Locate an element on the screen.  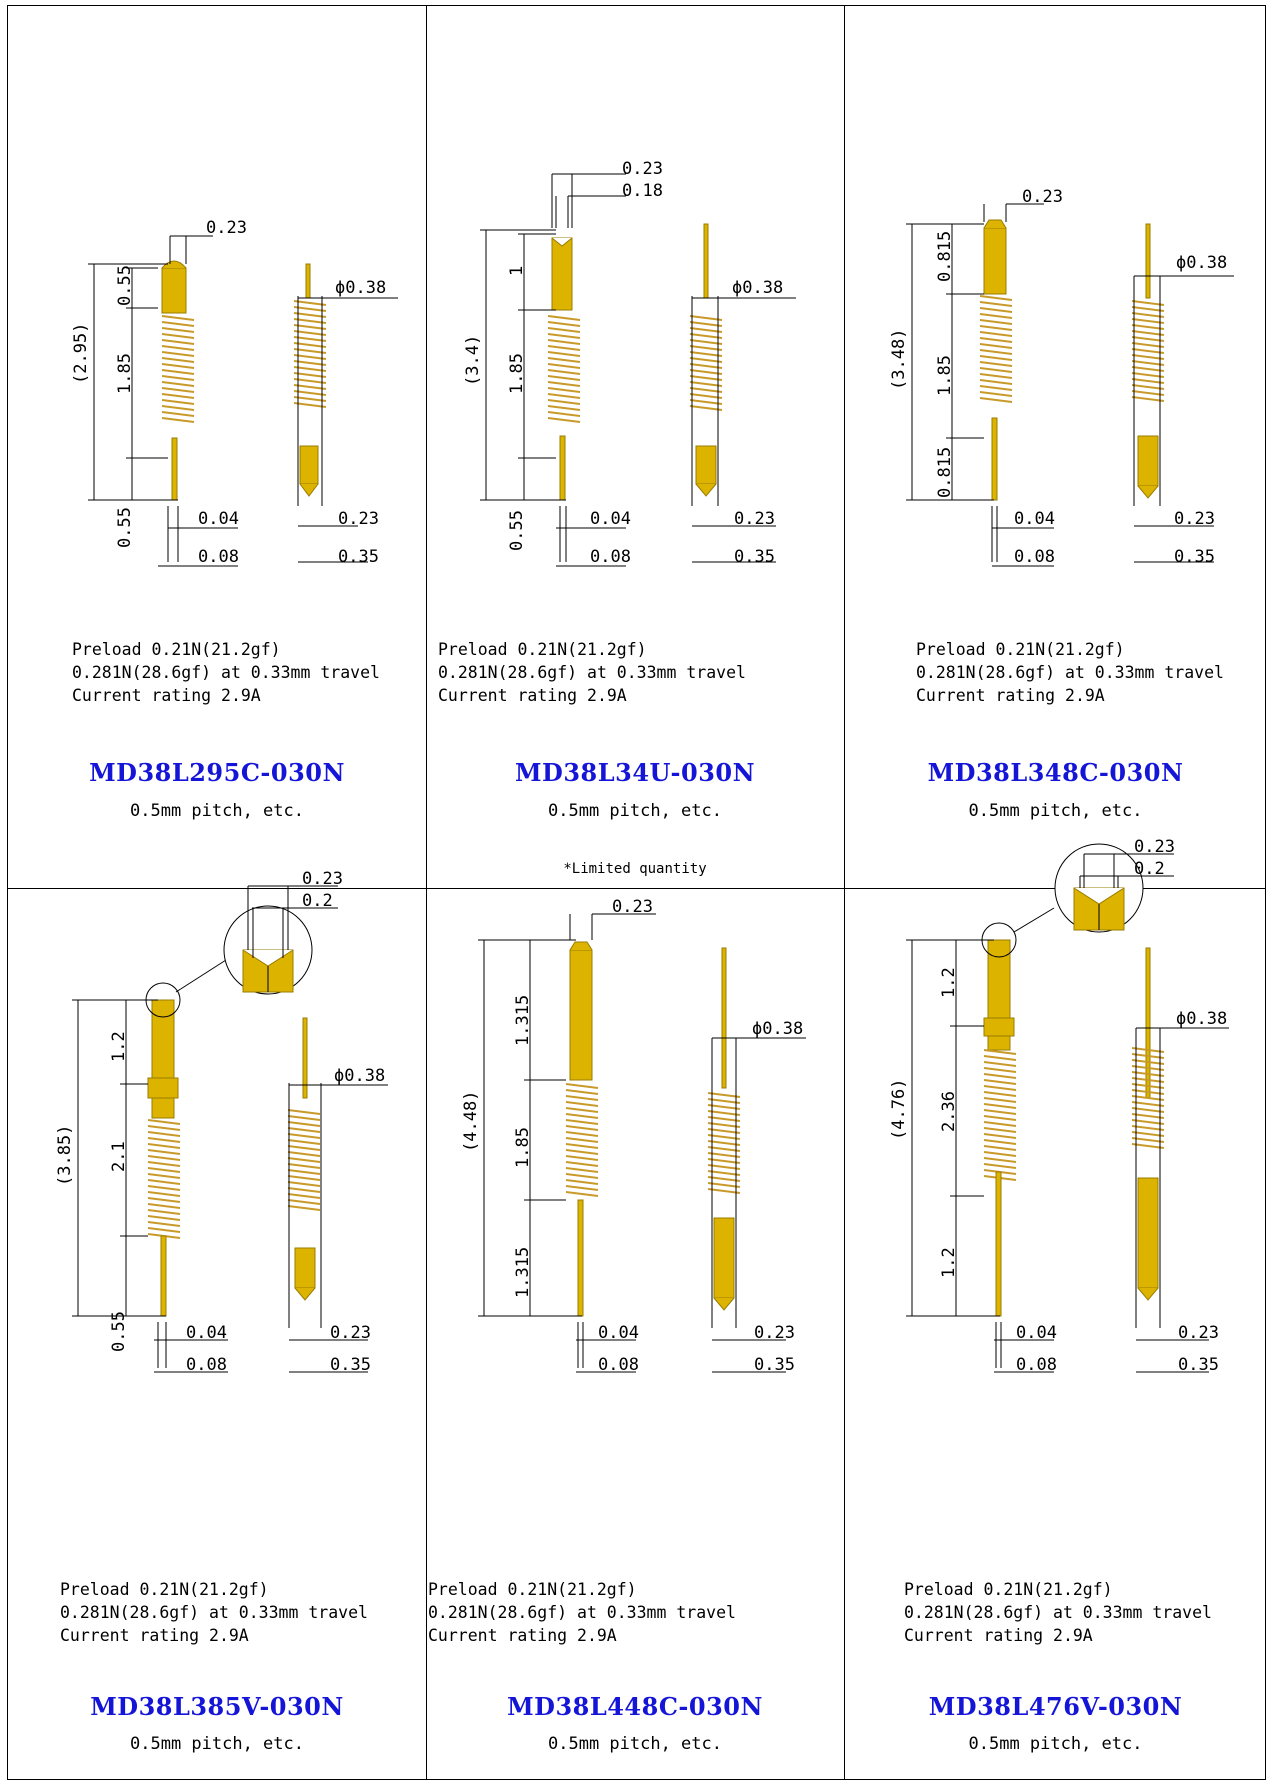
model-number: MD38L295C-030N is located at coordinates (217, 772).